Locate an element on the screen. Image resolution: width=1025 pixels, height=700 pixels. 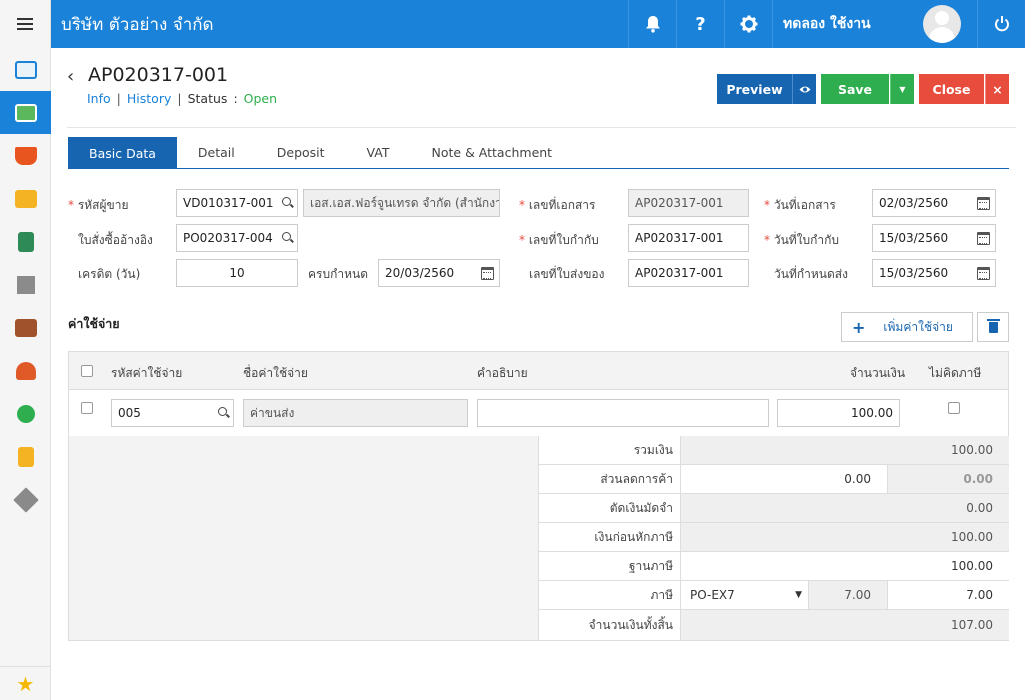
row-checkbox is located at coordinates (87, 408).